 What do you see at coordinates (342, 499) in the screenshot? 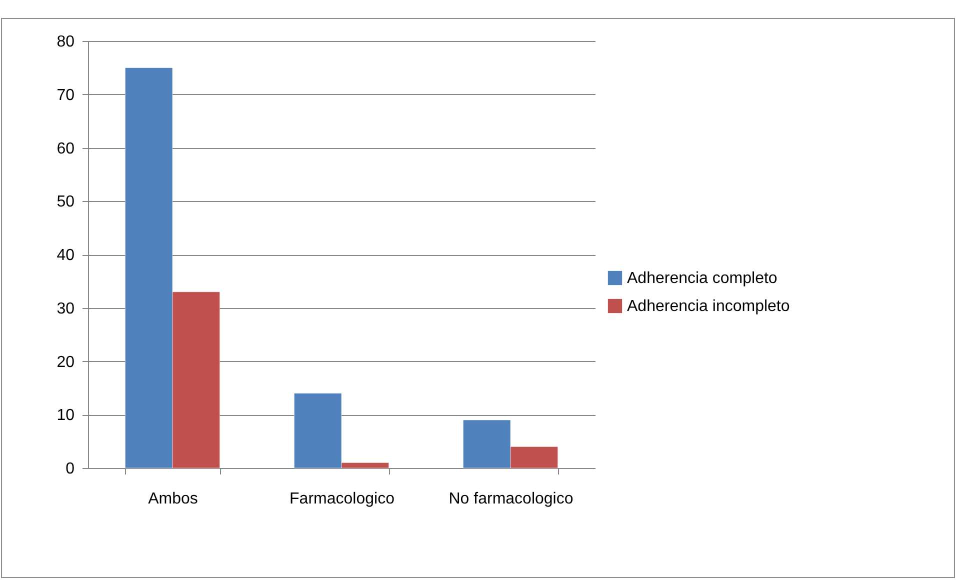
I see `x-tick-label: Farmacologico` at bounding box center [342, 499].